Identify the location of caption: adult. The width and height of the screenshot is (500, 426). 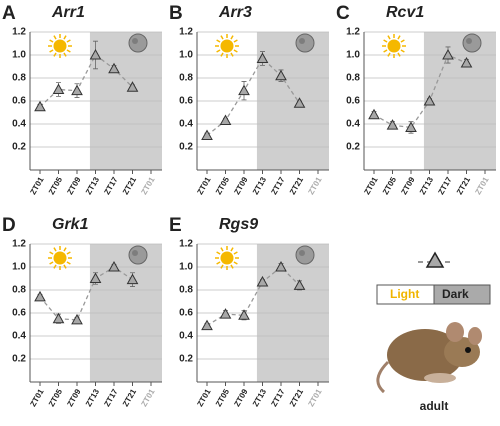
(434, 406).